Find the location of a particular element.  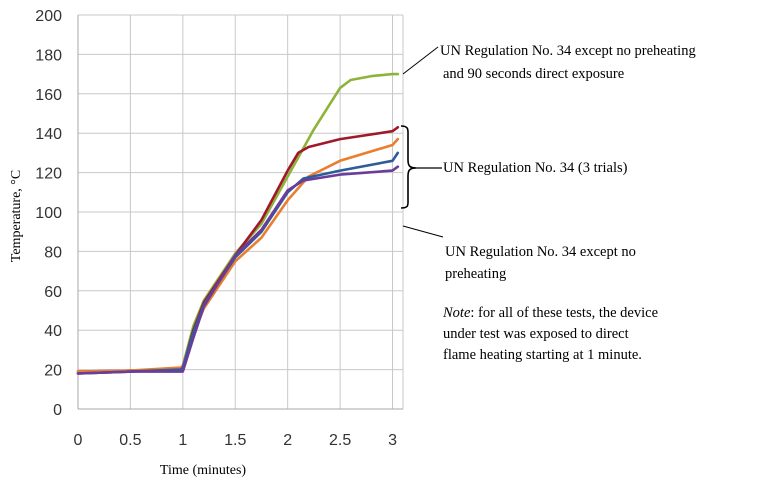

x-tick-label: 0 is located at coordinates (78, 440).